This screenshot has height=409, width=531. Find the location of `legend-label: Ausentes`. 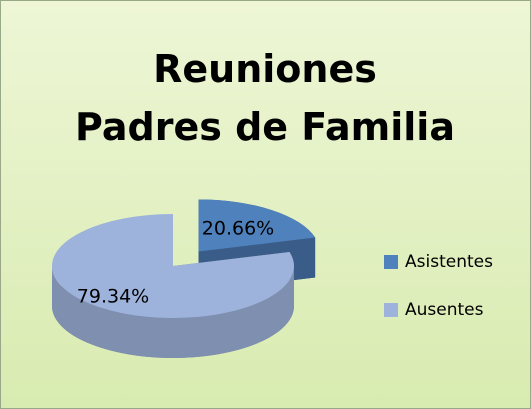

legend-label: Ausentes is located at coordinates (444, 310).